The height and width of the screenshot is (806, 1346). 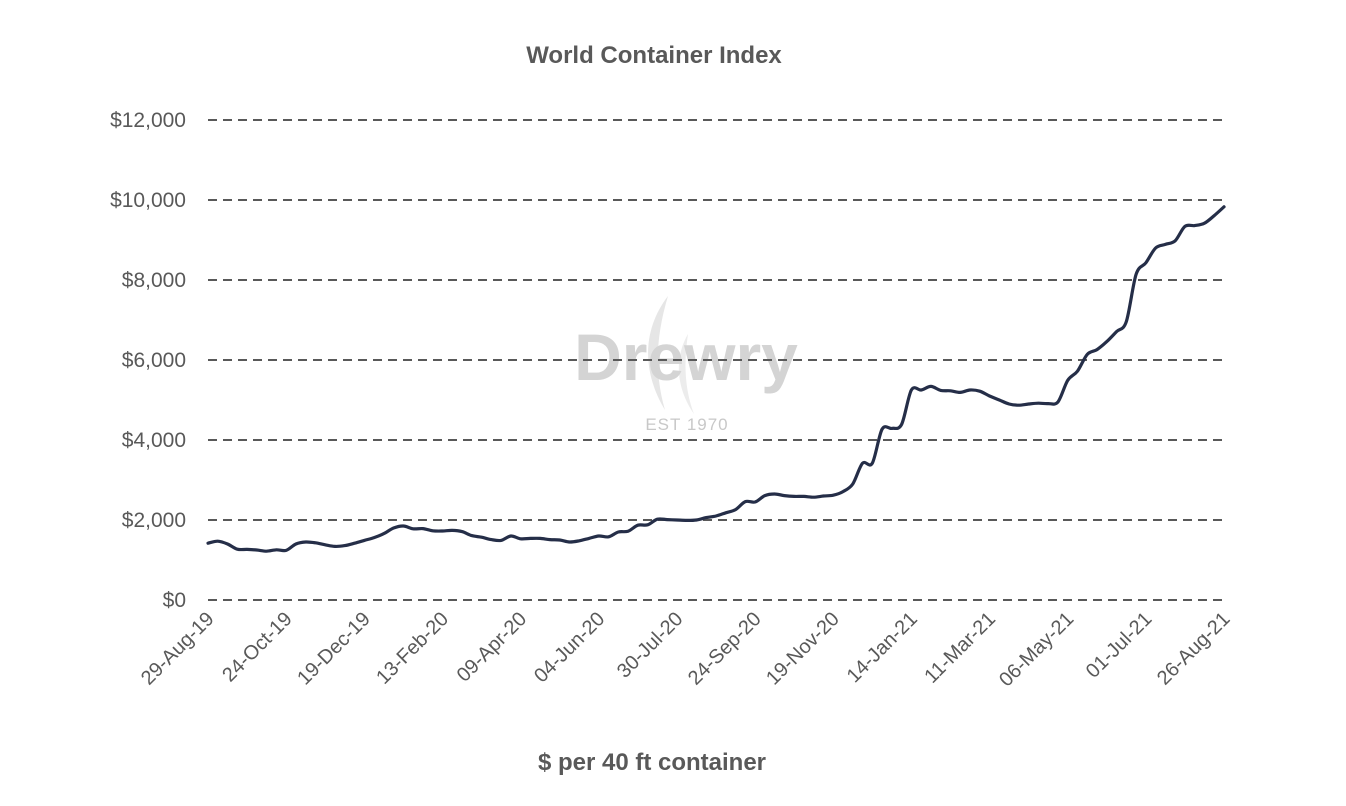 I want to click on y-tick-label: $0, so click(x=174, y=600).